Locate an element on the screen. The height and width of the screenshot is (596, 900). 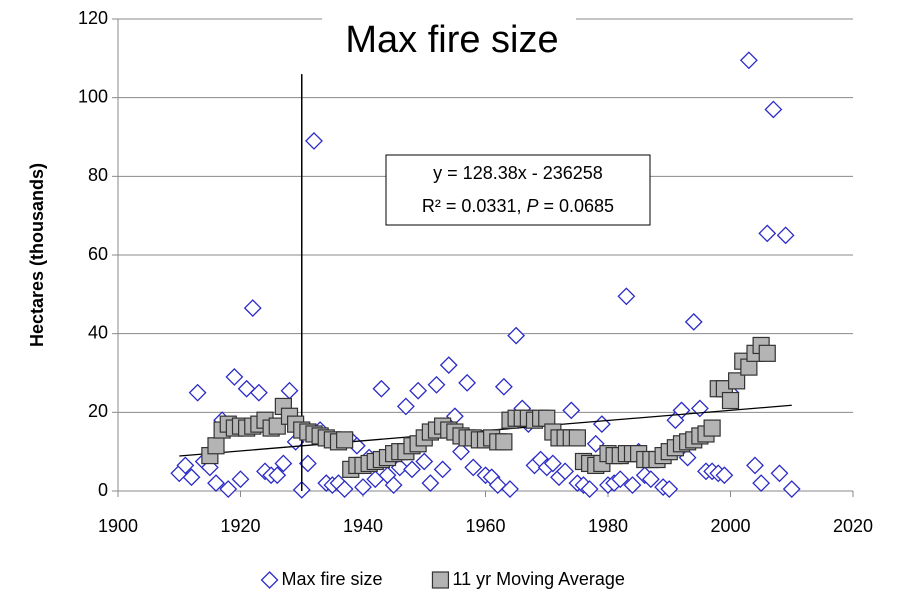
y-tick-label: 0 is located at coordinates (103, 490).